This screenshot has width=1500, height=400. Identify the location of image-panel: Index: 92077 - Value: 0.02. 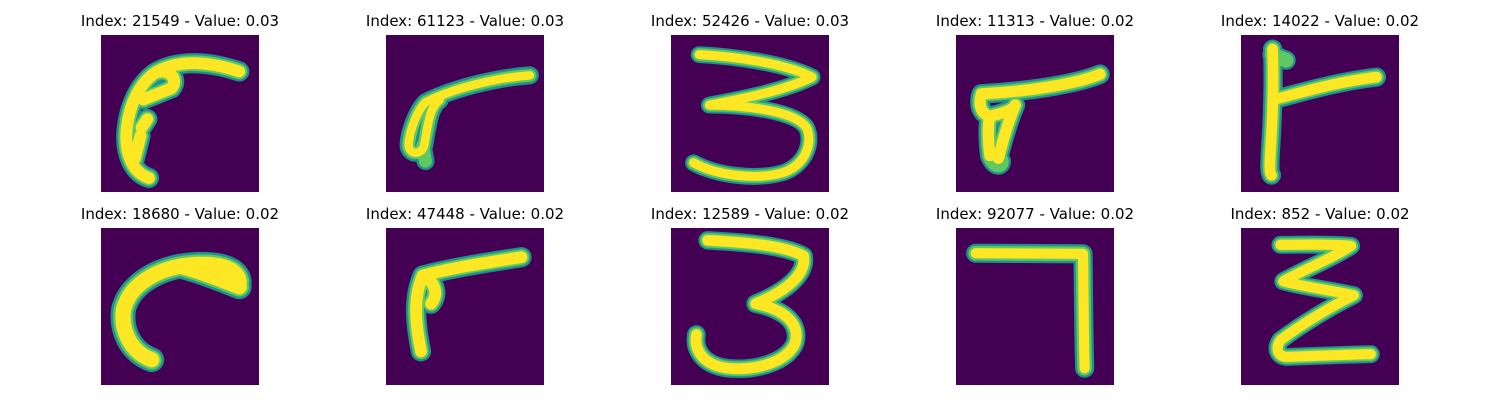
(1035, 289).